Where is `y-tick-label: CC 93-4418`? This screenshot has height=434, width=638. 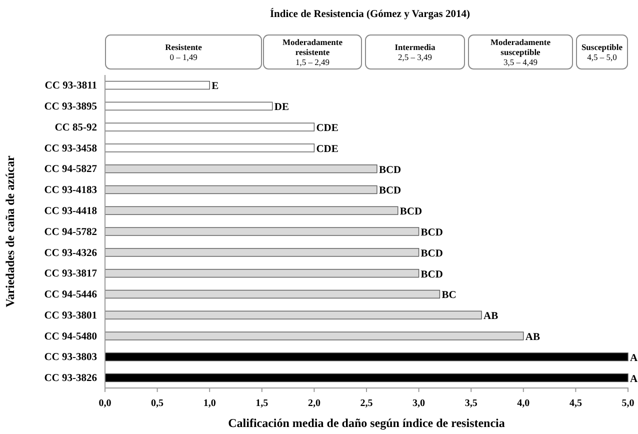
y-tick-label: CC 93-4418 is located at coordinates (70, 211).